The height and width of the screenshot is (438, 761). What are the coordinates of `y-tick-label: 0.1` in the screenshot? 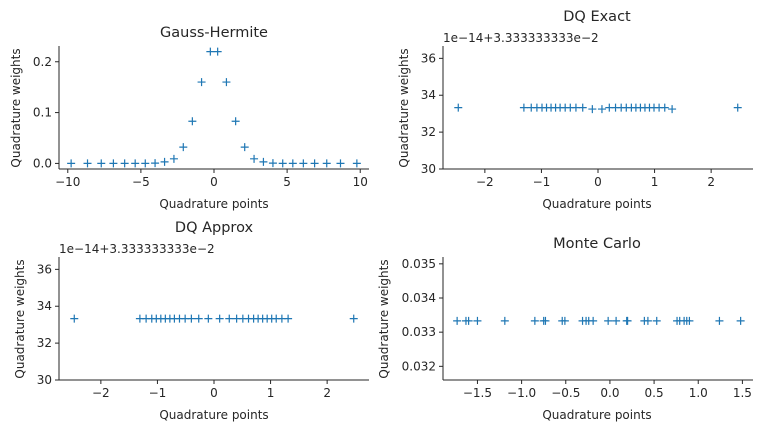 It's located at (42, 113).